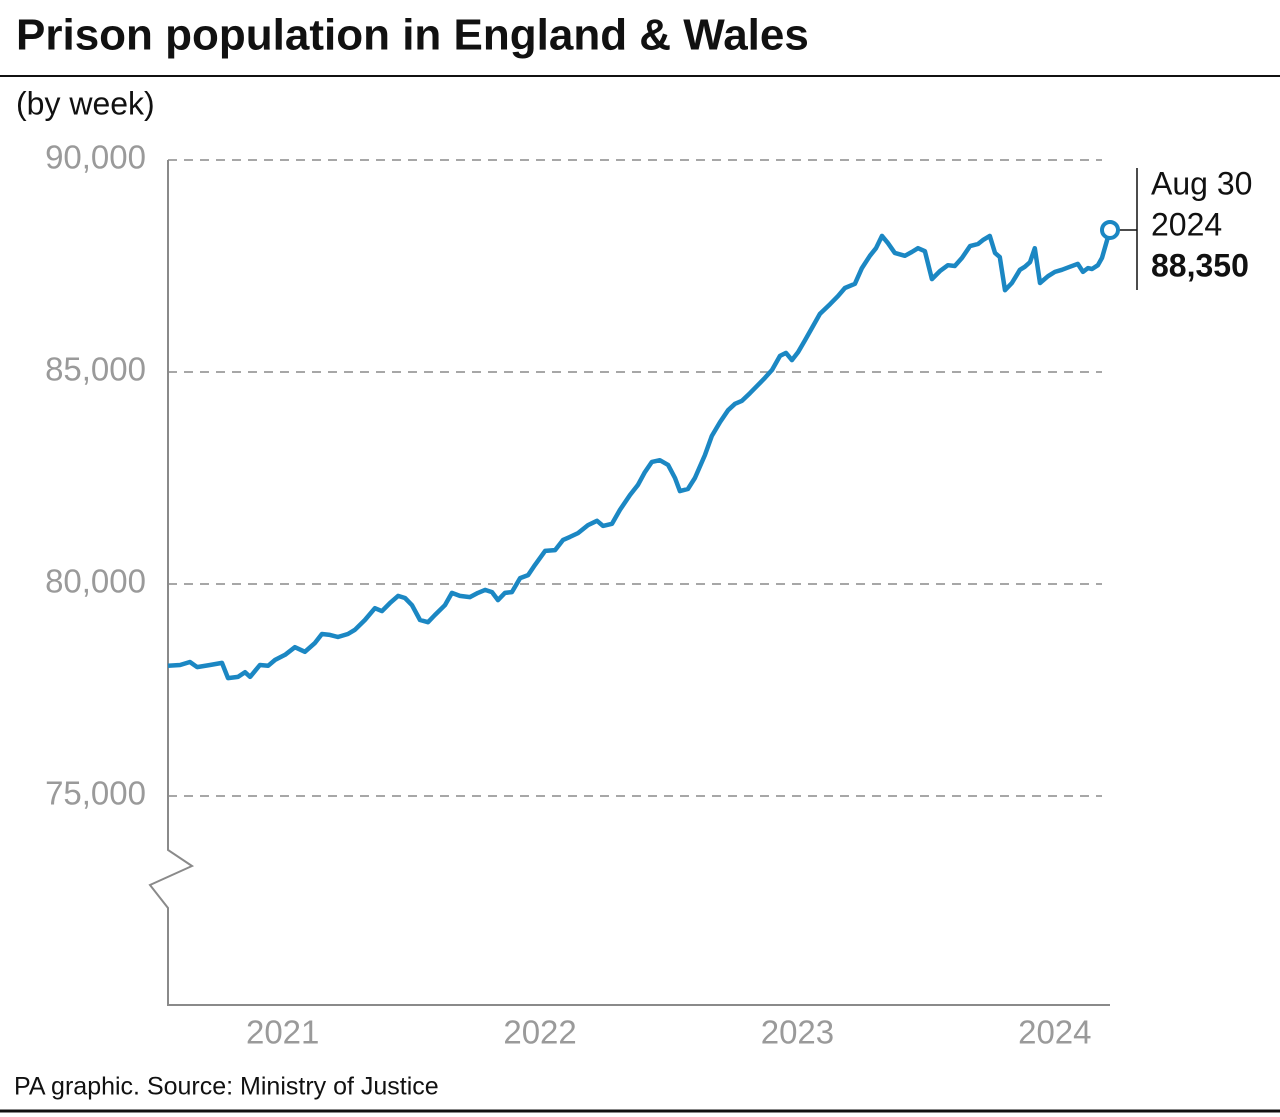 The width and height of the screenshot is (1280, 1117). I want to click on source: PA graphic. Source: Ministry of Justice, so click(226, 1087).